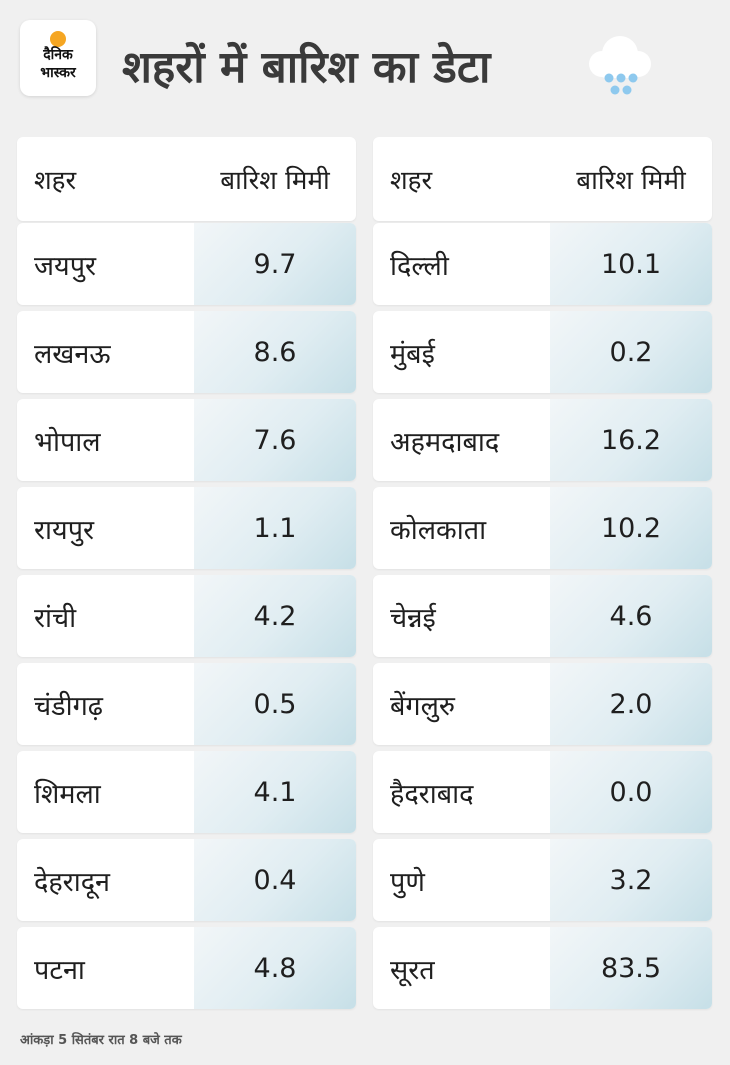 This screenshot has height=1065, width=730. Describe the element at coordinates (186, 616) in the screenshot. I see `table-row: रांची 4.2` at that location.